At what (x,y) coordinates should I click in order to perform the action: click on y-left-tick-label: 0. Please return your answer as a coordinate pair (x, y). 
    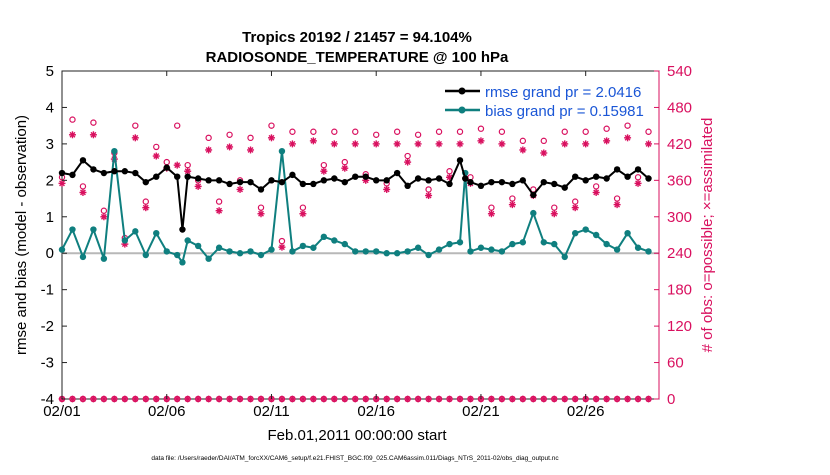
    Looking at the image, I should click on (50, 253).